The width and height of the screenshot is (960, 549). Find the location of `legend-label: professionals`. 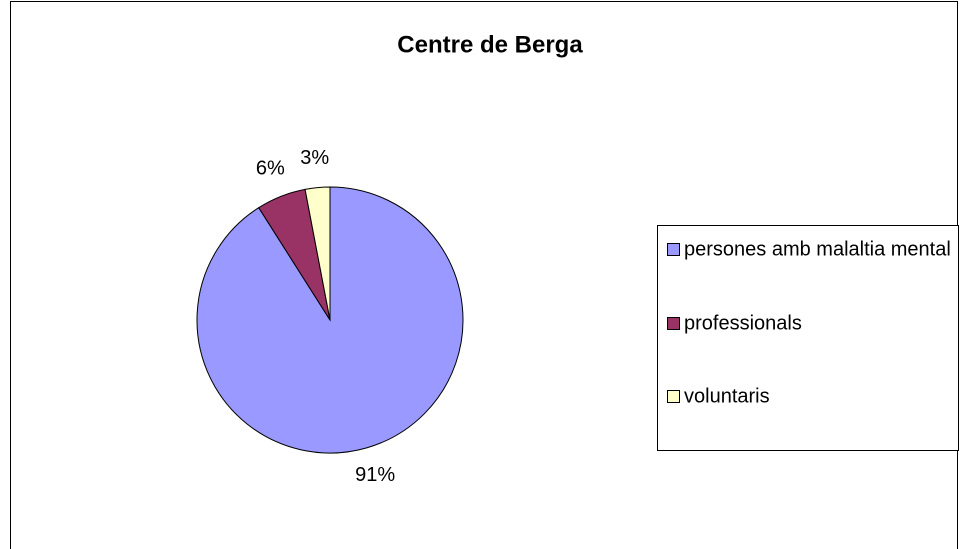

legend-label: professionals is located at coordinates (743, 323).